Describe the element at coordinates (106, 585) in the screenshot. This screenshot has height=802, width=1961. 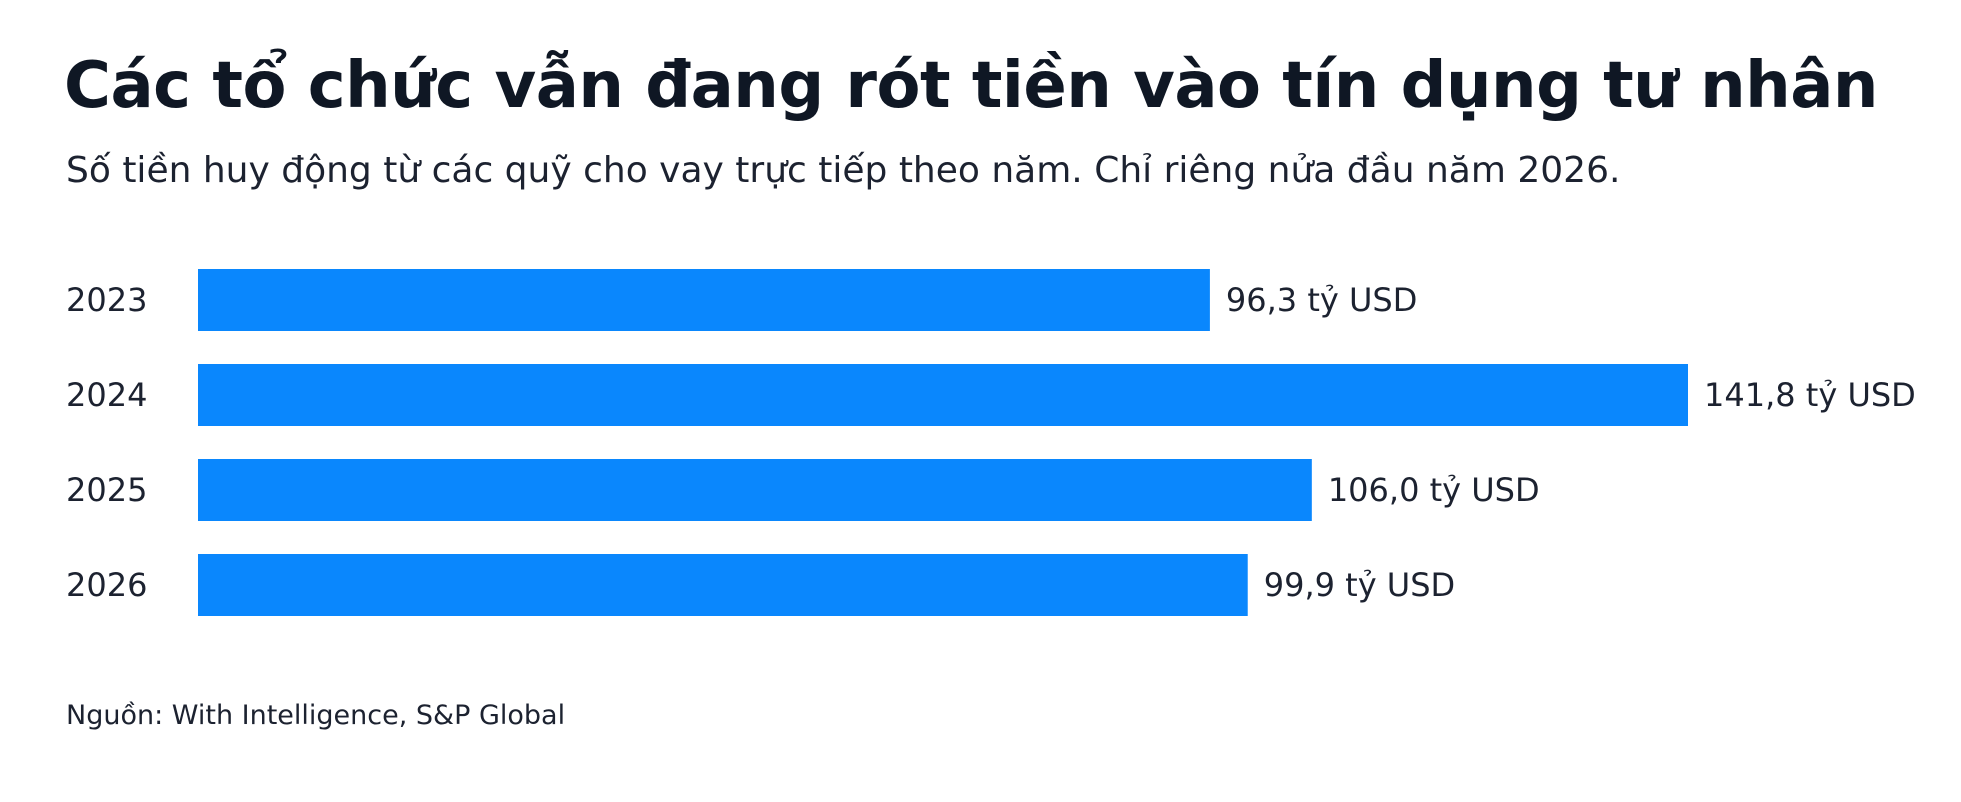
I see `category-label-2026: 2026` at that location.